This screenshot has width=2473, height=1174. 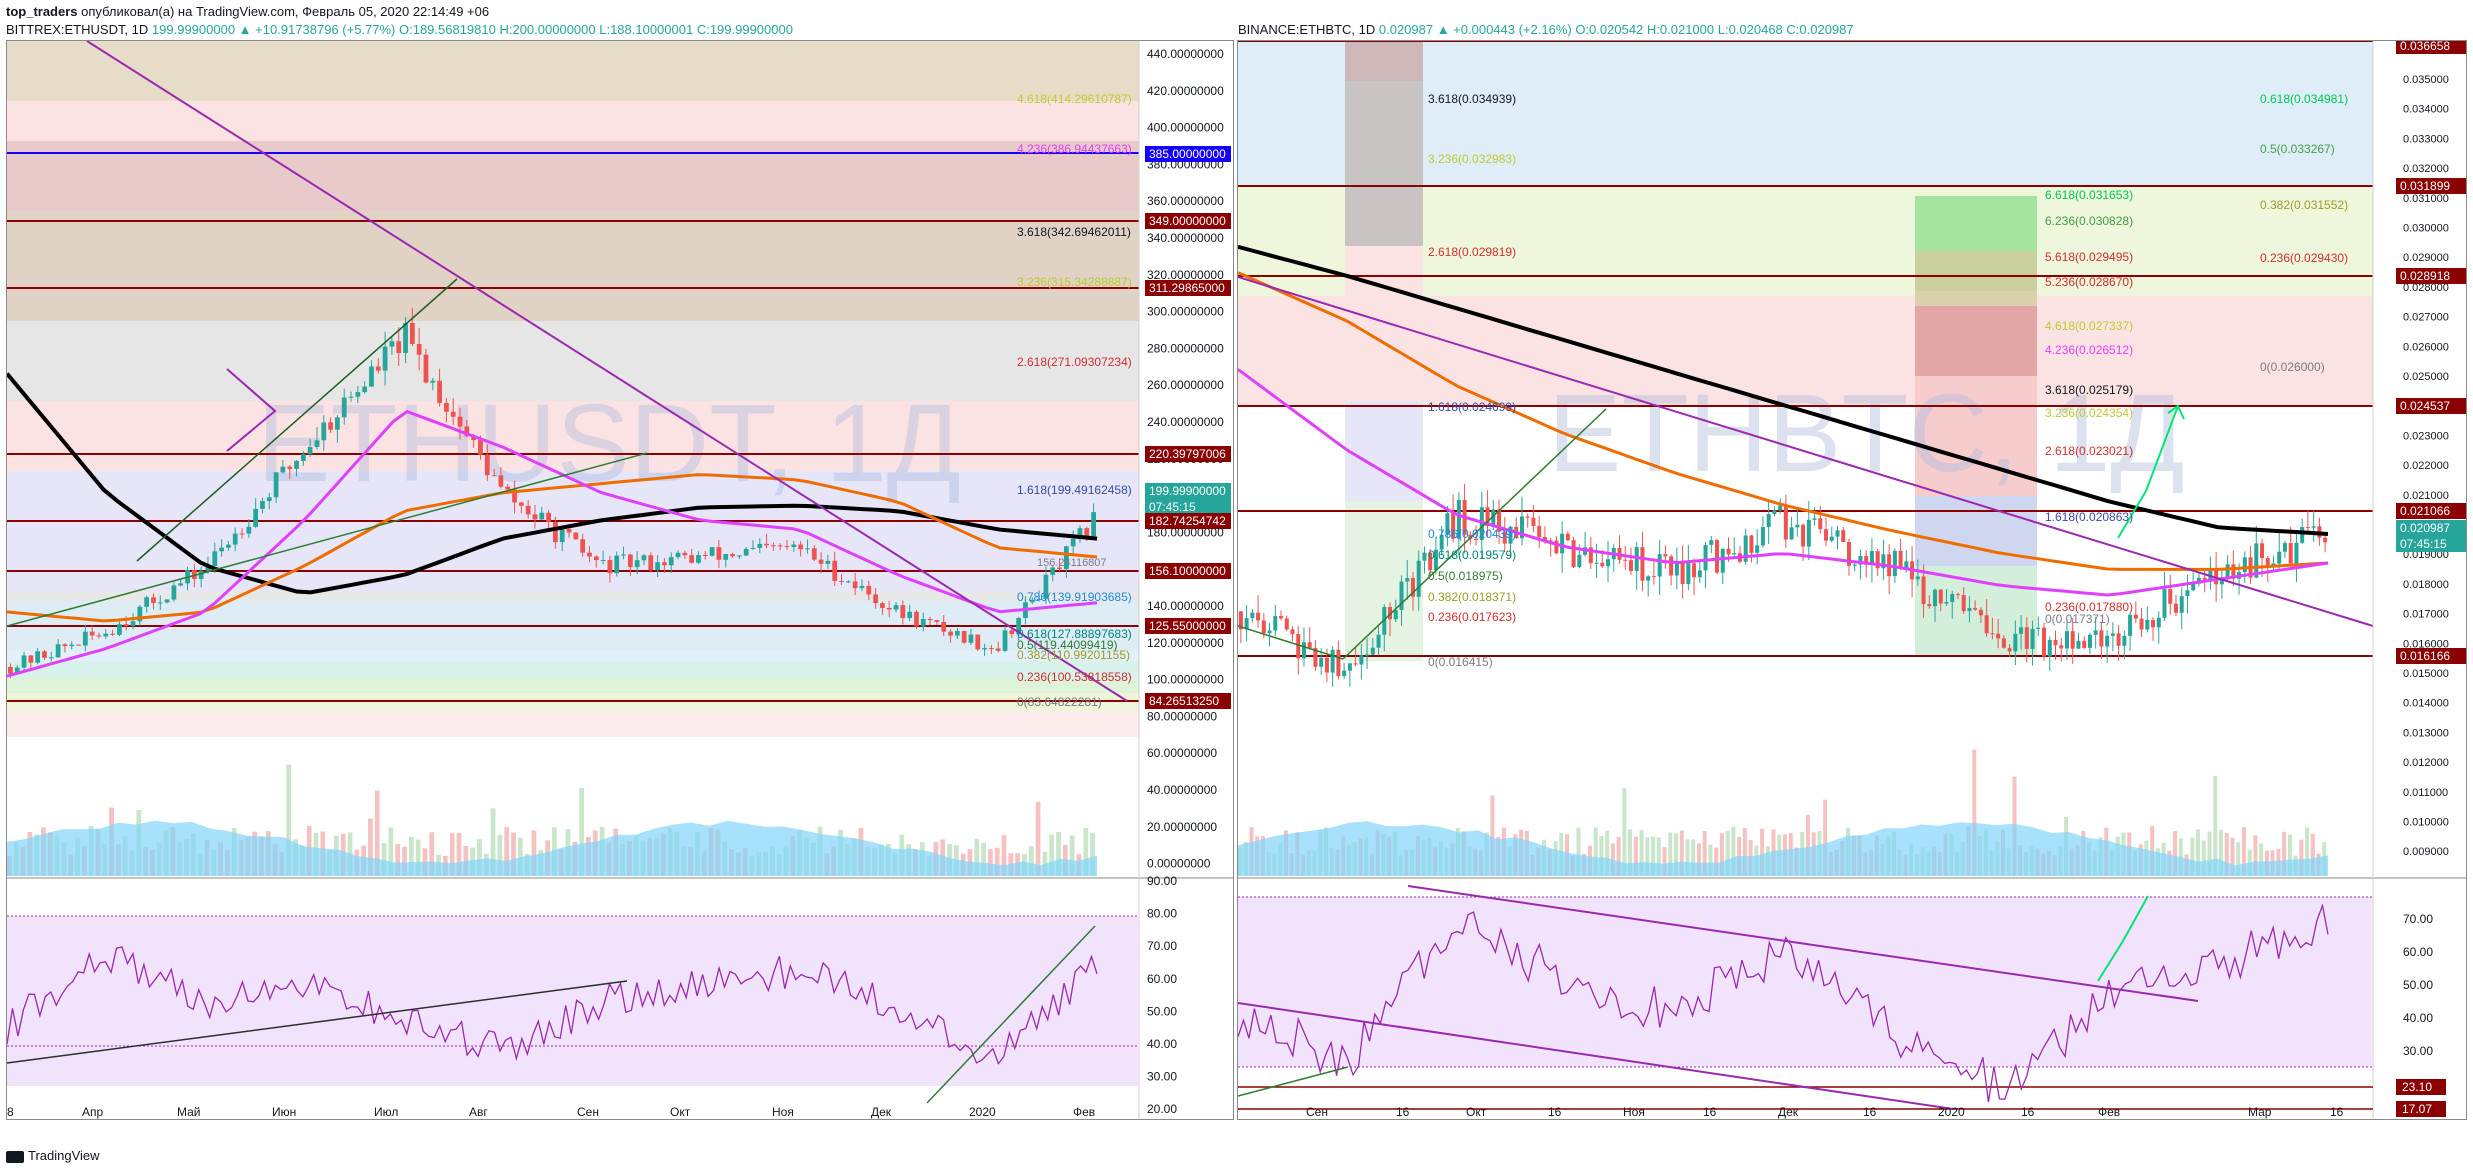 I want to click on author-name: top_traders, so click(x=42, y=11).